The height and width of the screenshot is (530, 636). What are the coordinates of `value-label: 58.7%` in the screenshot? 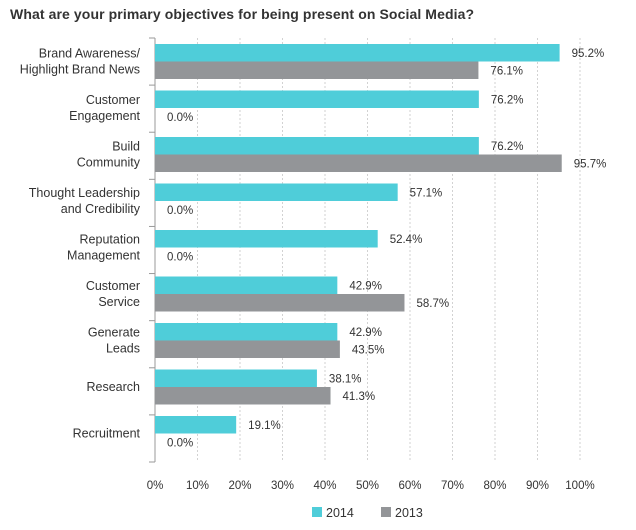 It's located at (432, 304).